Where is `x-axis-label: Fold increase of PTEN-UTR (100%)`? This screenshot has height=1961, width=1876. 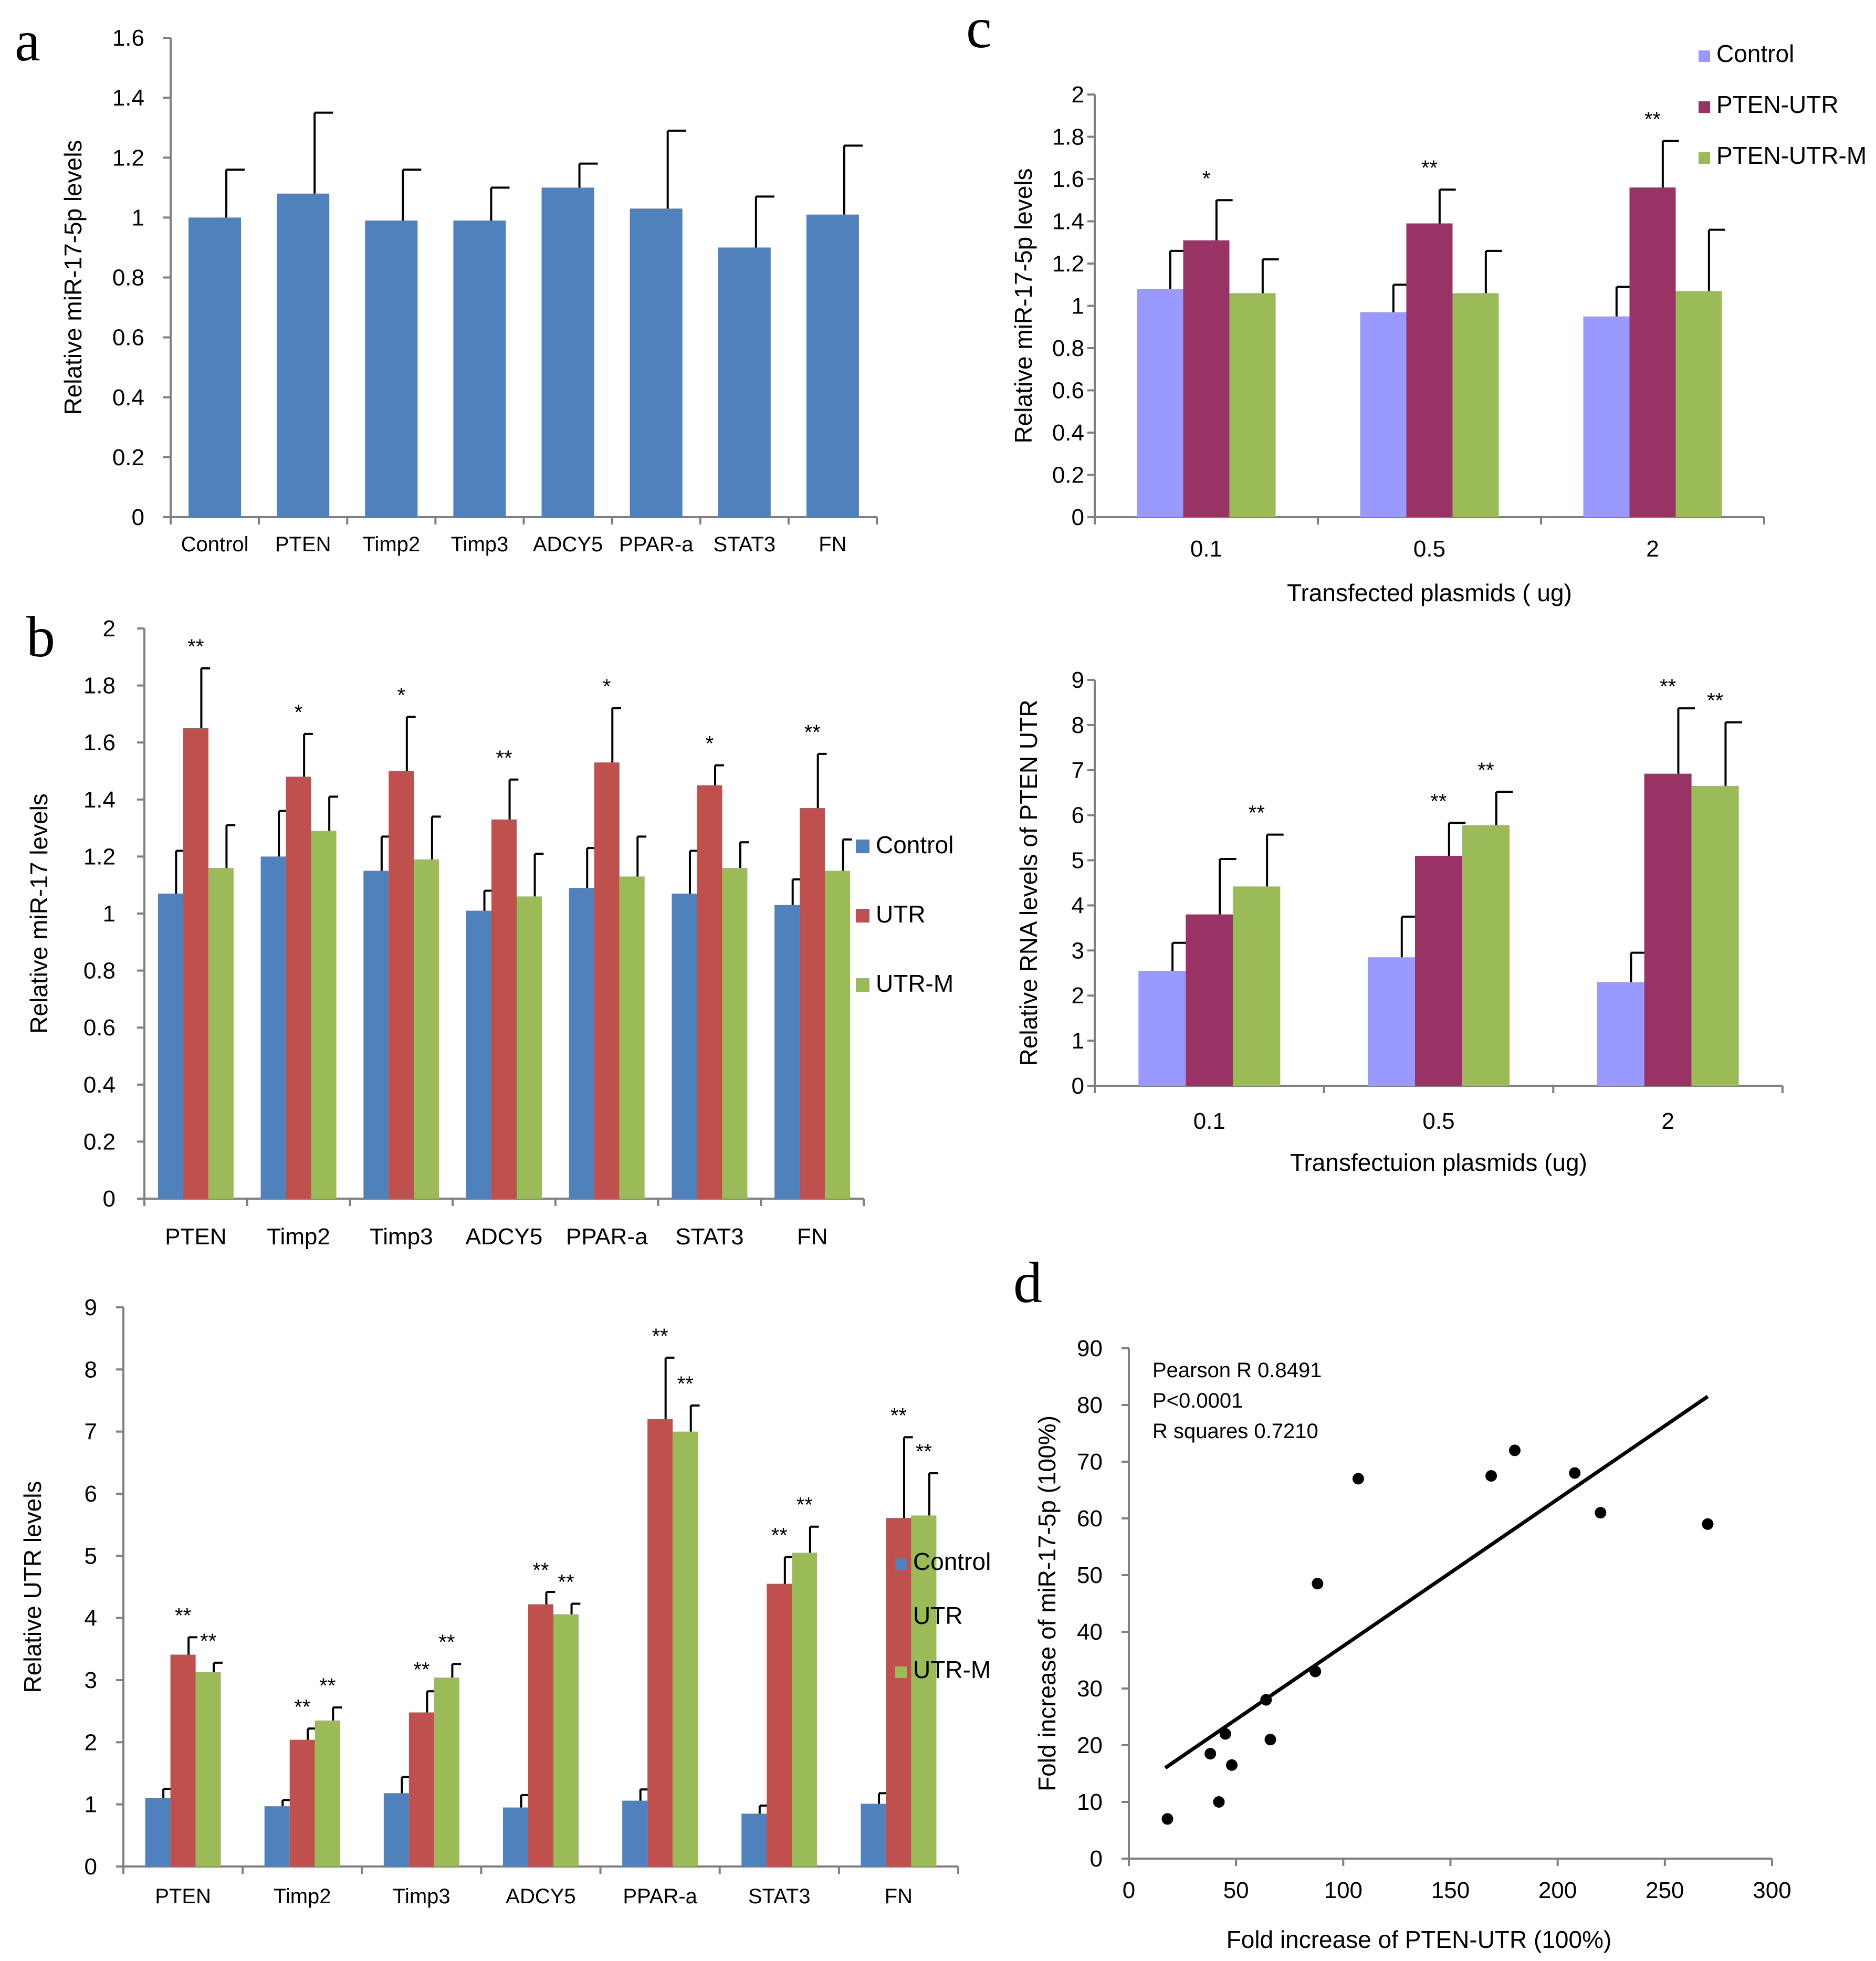 x-axis-label: Fold increase of PTEN-UTR (100%) is located at coordinates (1419, 1940).